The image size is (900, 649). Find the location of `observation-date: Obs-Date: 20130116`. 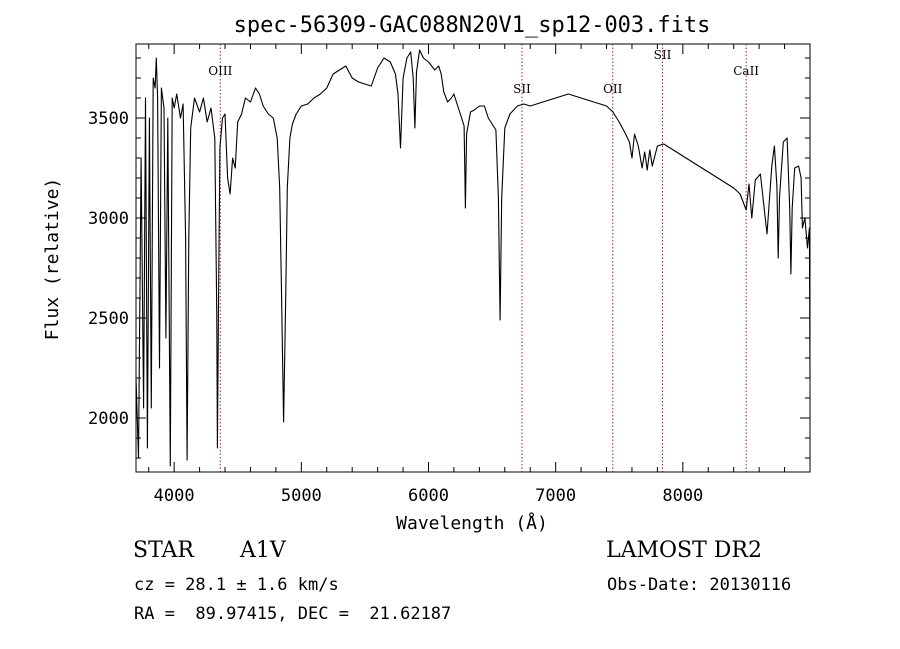

observation-date: Obs-Date: 20130116 is located at coordinates (699, 585).